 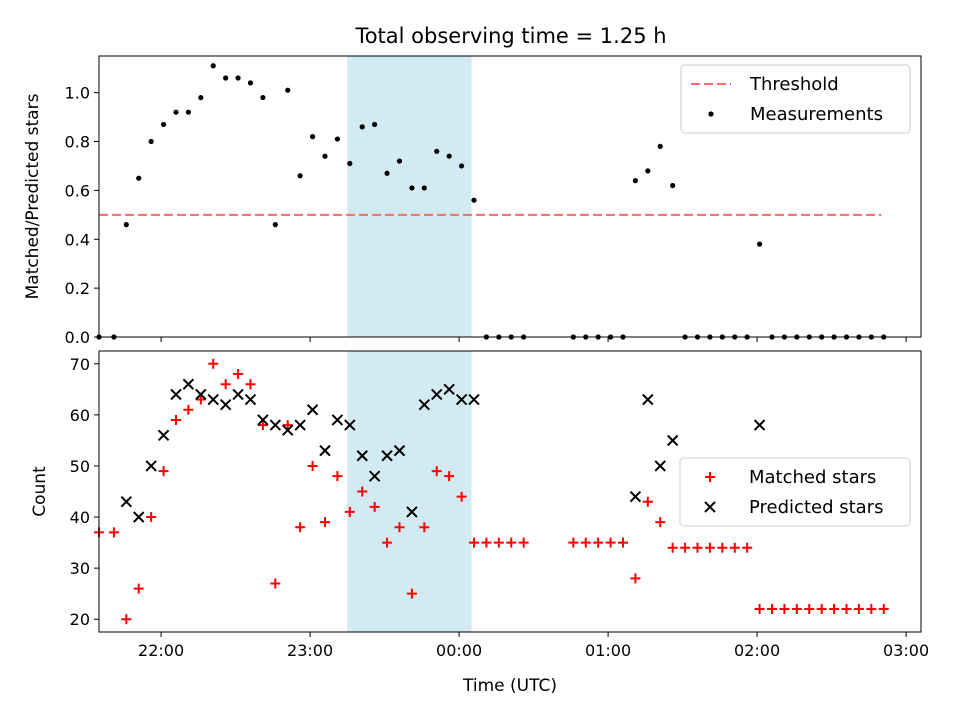 What do you see at coordinates (608, 650) in the screenshot?
I see `x-tick-label: 01:00` at bounding box center [608, 650].